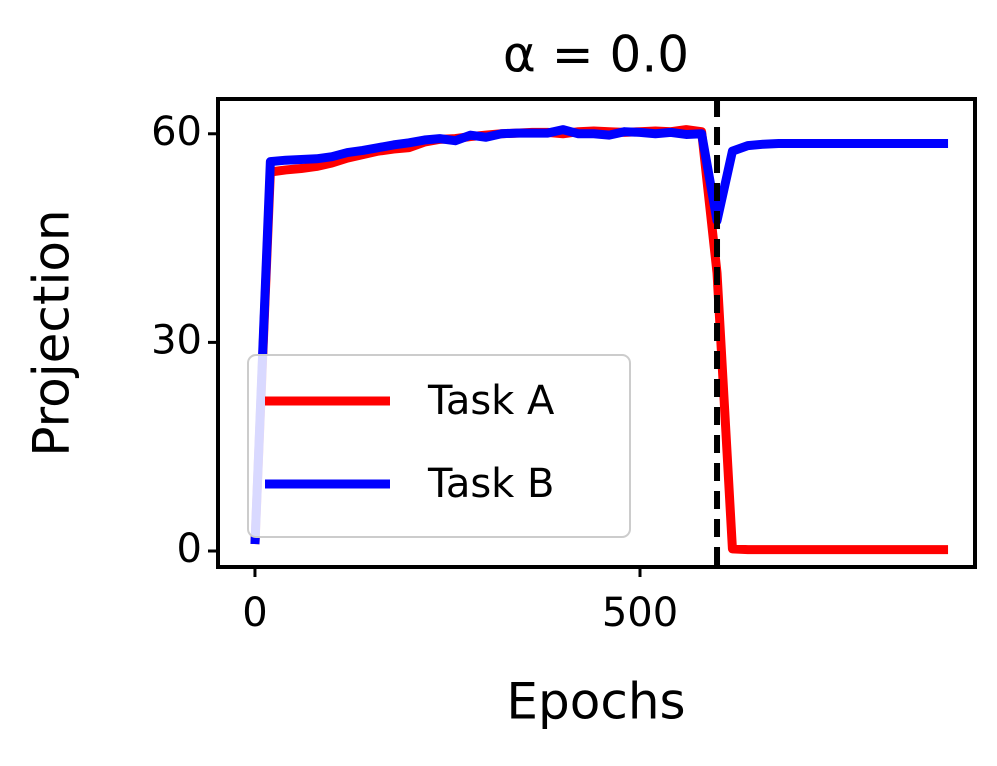  Describe the element at coordinates (596, 55) in the screenshot. I see `chart-title: α = 0.0` at that location.